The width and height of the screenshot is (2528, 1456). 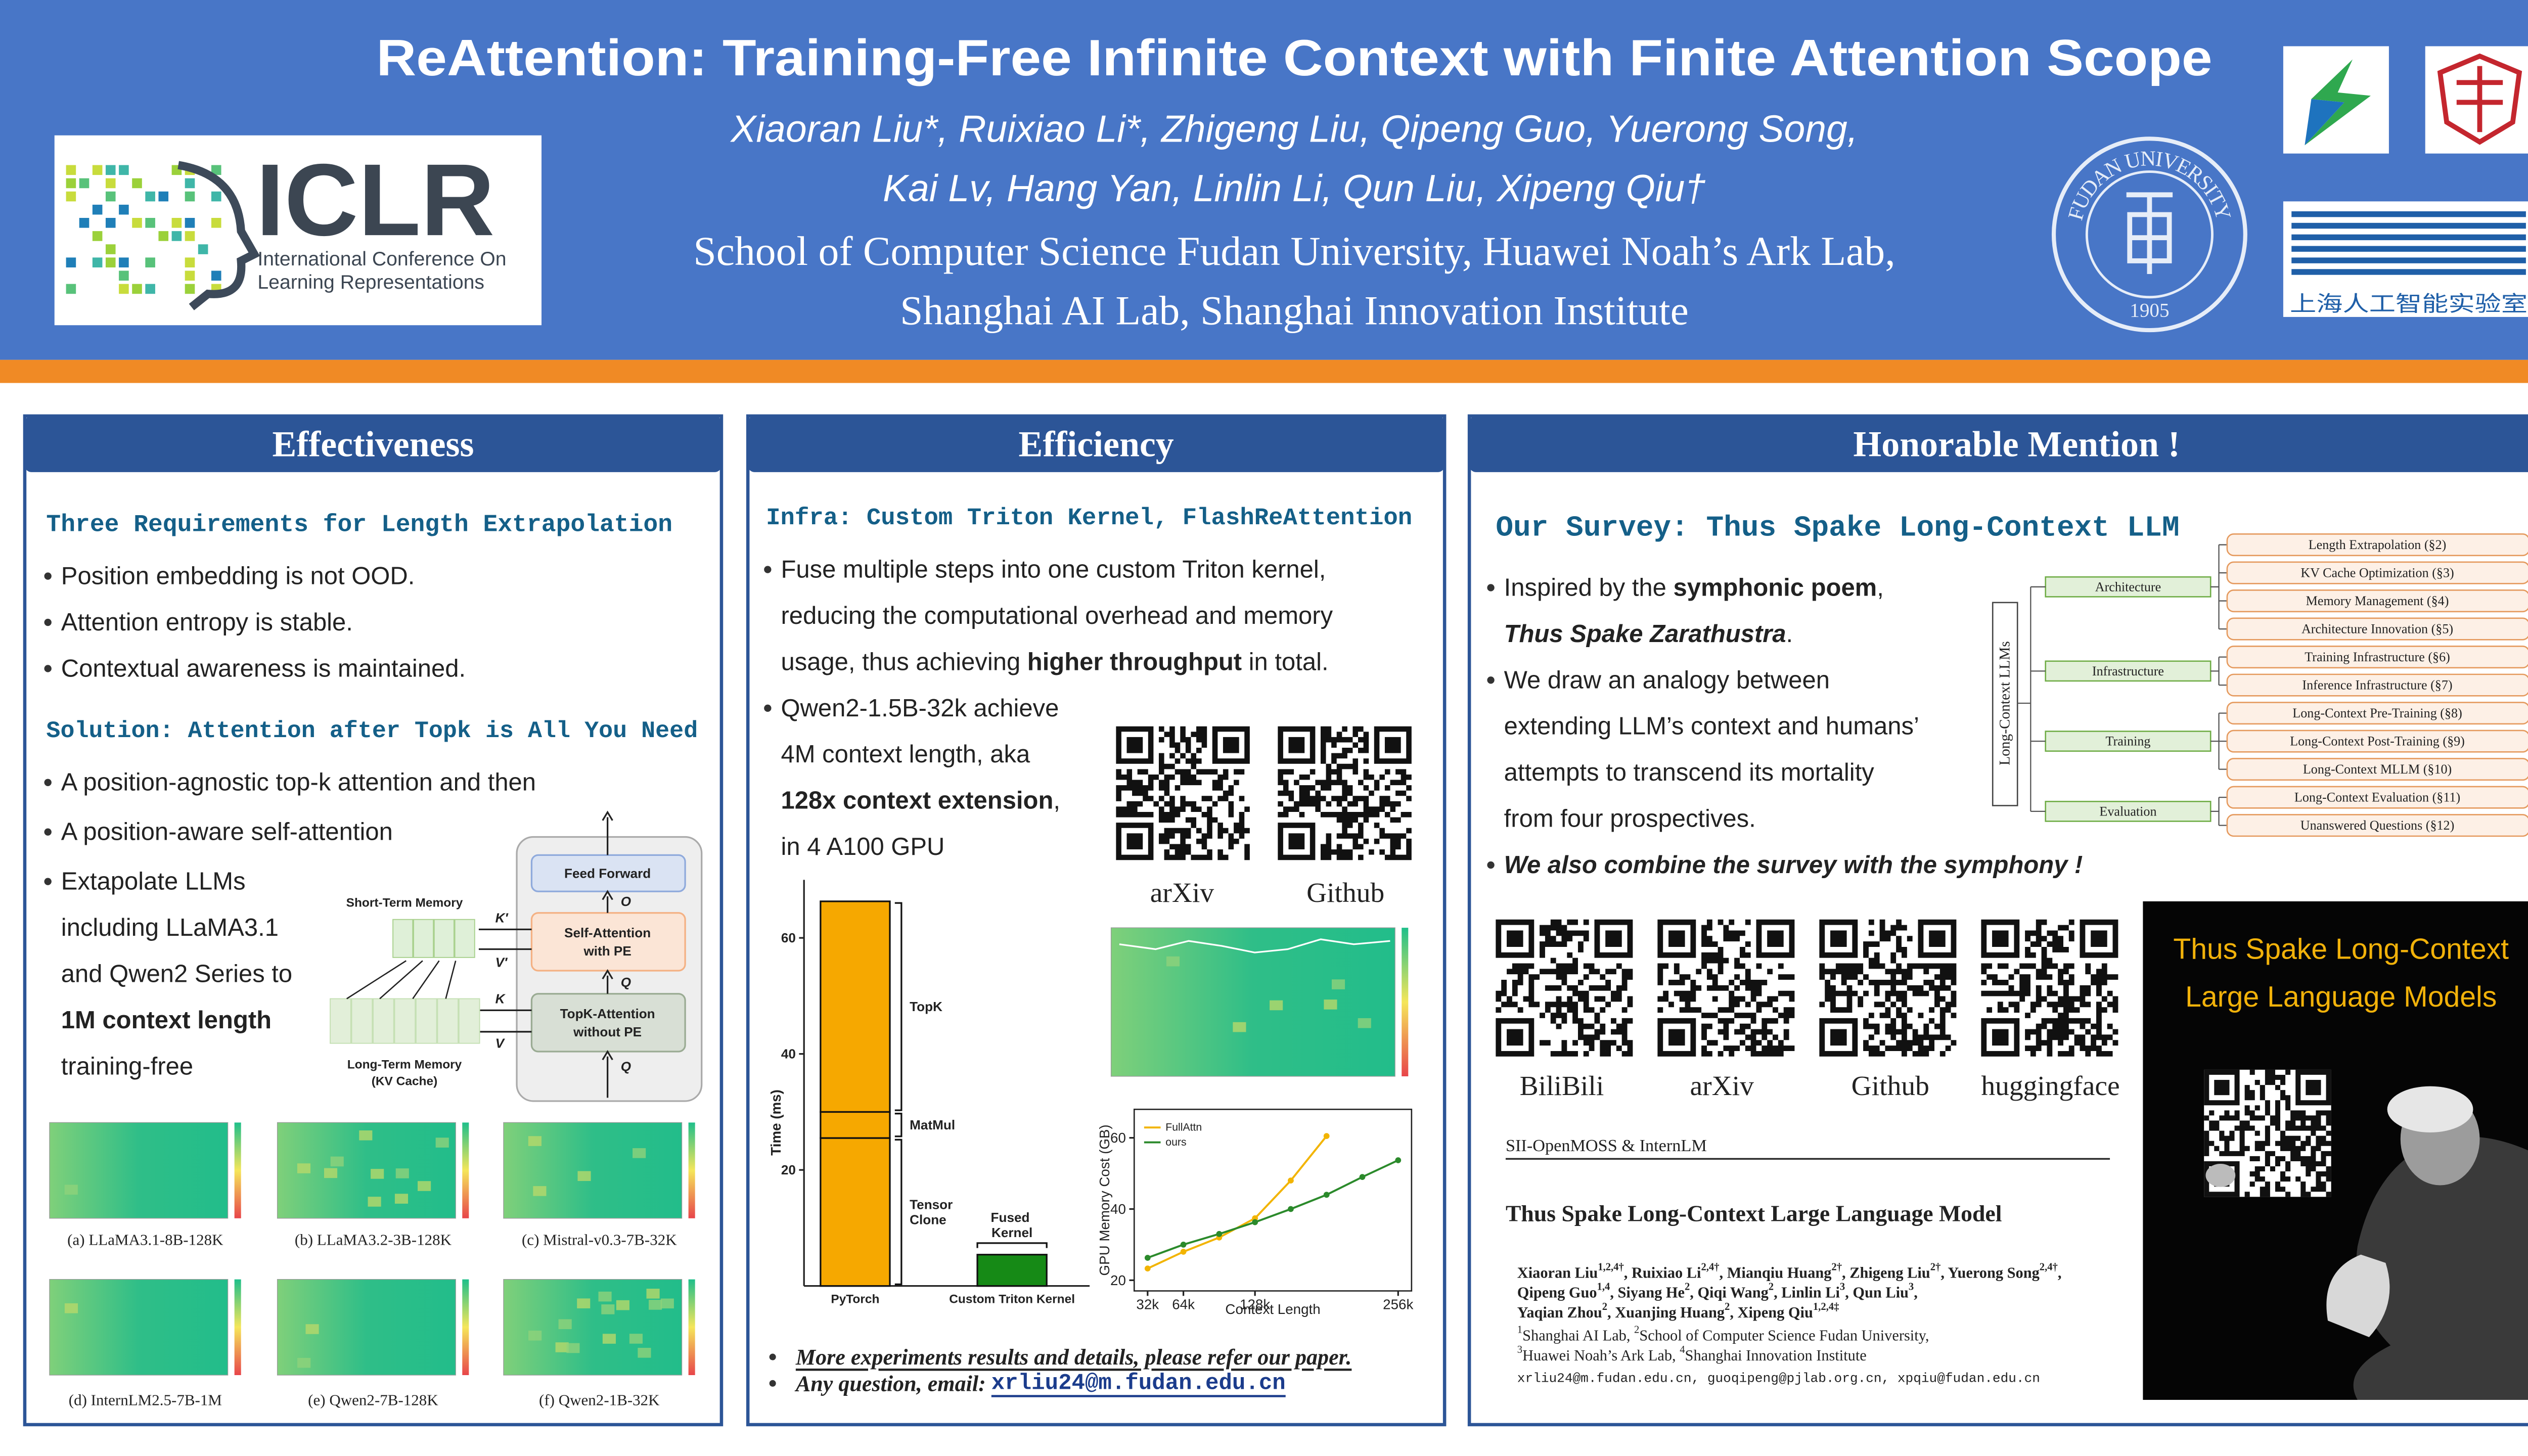 What do you see at coordinates (1363, 1177) in the screenshot?
I see `point` at bounding box center [1363, 1177].